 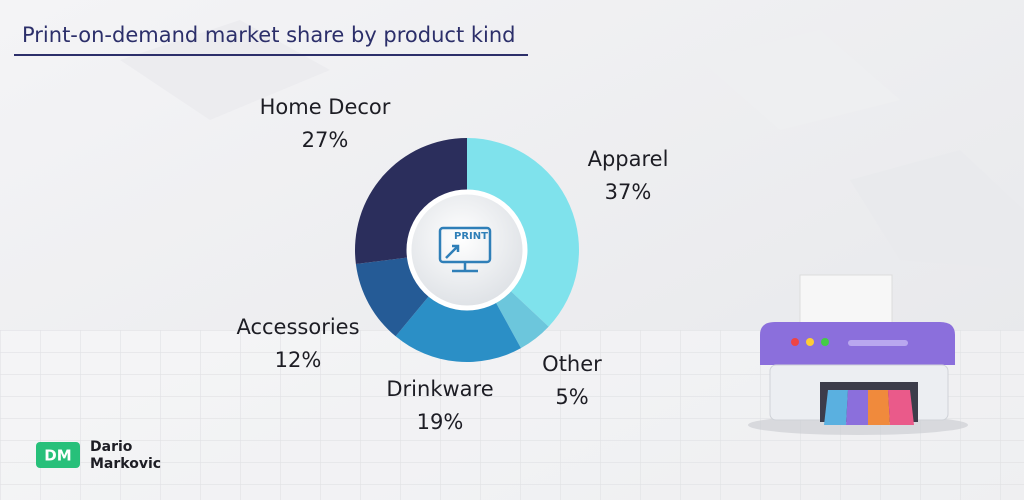 I want to click on segment-label: Accessories, so click(x=297, y=327).